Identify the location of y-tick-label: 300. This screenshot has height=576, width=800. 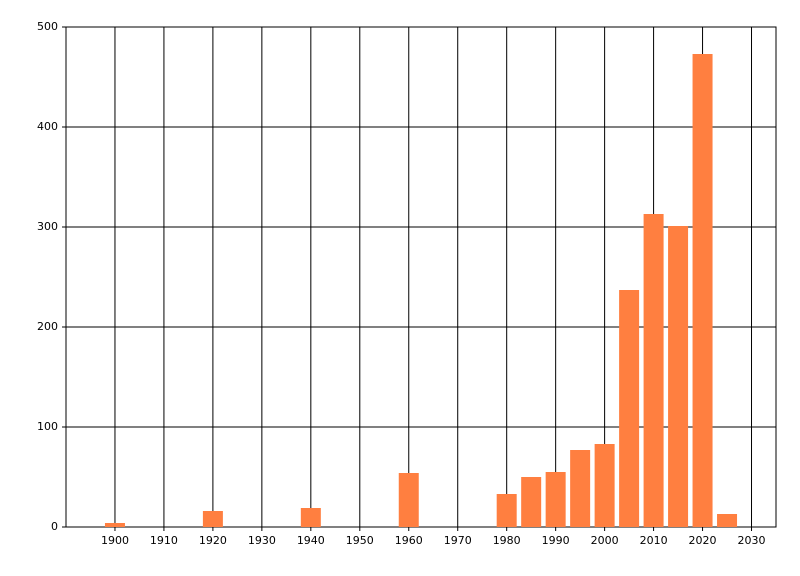
(47, 226).